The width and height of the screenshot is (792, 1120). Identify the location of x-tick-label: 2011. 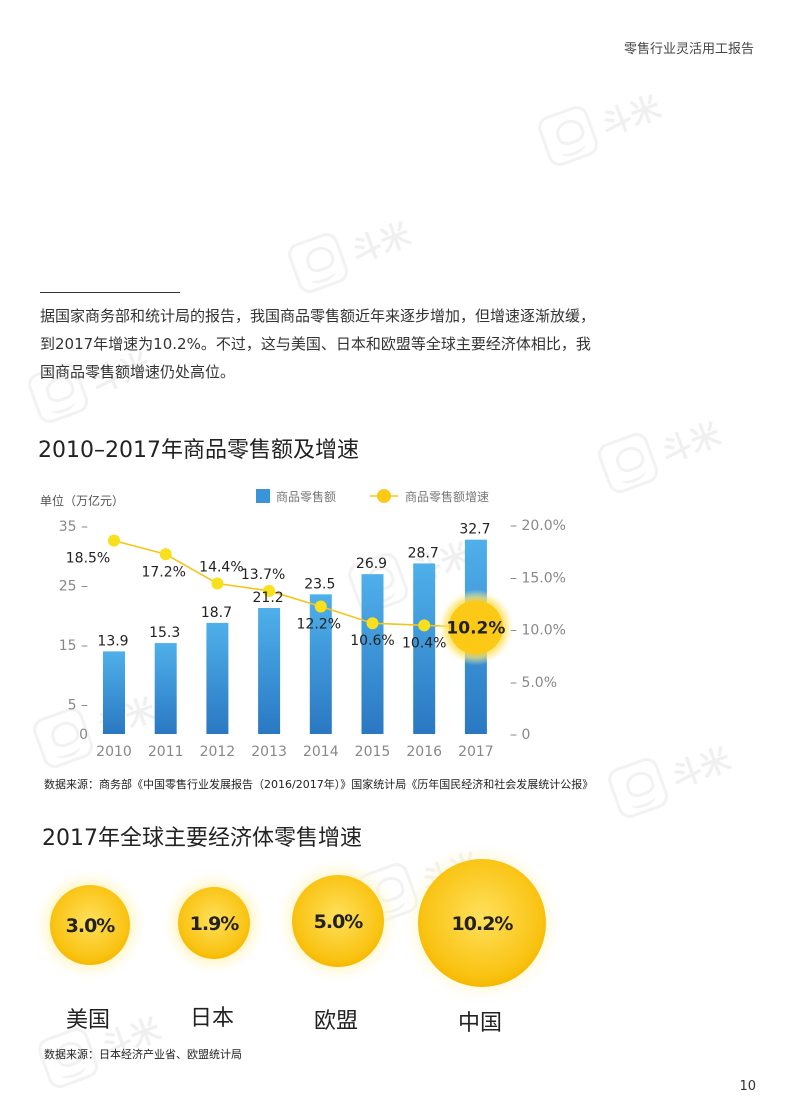
(166, 752).